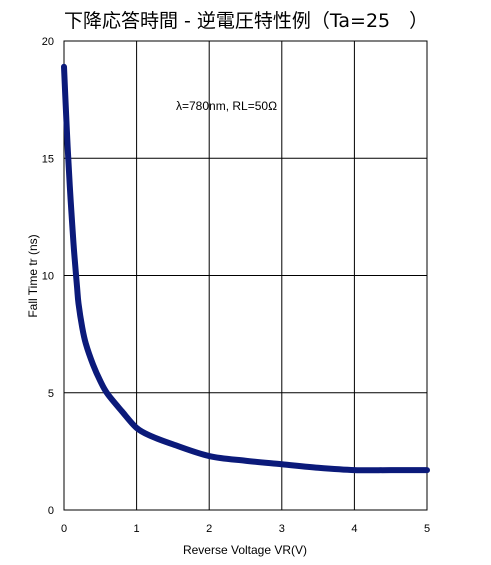 The image size is (491, 565). I want to click on x-axis-ticks: 0 1 2 3 4 5, so click(245, 529).